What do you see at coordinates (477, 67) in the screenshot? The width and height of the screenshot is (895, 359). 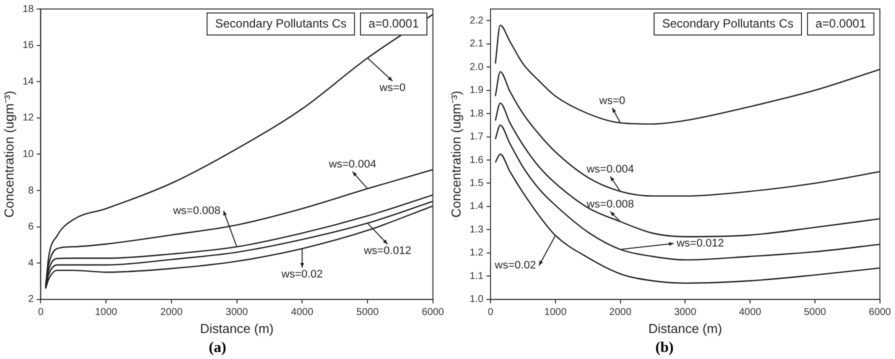 I see `y-tick-label: 2.0` at bounding box center [477, 67].